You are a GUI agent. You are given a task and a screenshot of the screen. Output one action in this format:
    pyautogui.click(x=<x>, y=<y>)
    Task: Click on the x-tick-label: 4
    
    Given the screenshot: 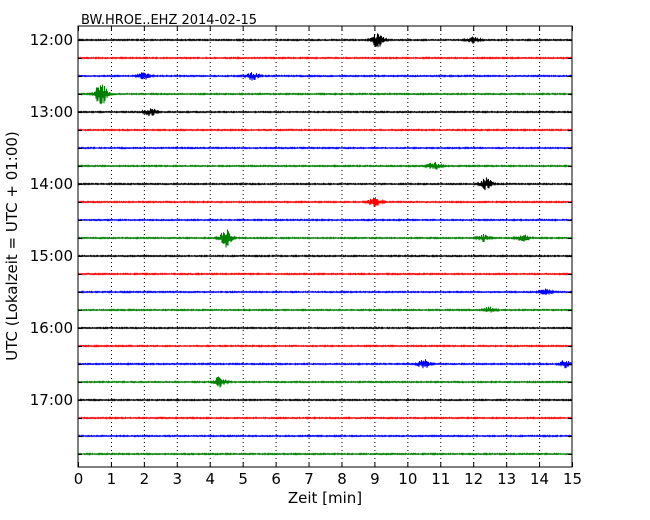 What is the action you would take?
    pyautogui.click(x=210, y=479)
    